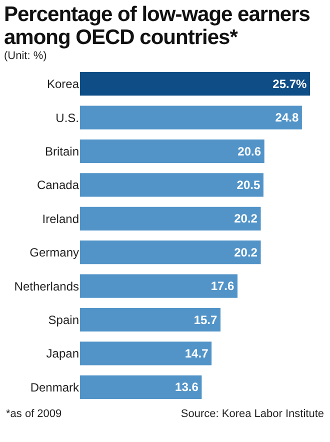 The width and height of the screenshot is (330, 442). I want to click on data-label: 14.7, so click(196, 353).